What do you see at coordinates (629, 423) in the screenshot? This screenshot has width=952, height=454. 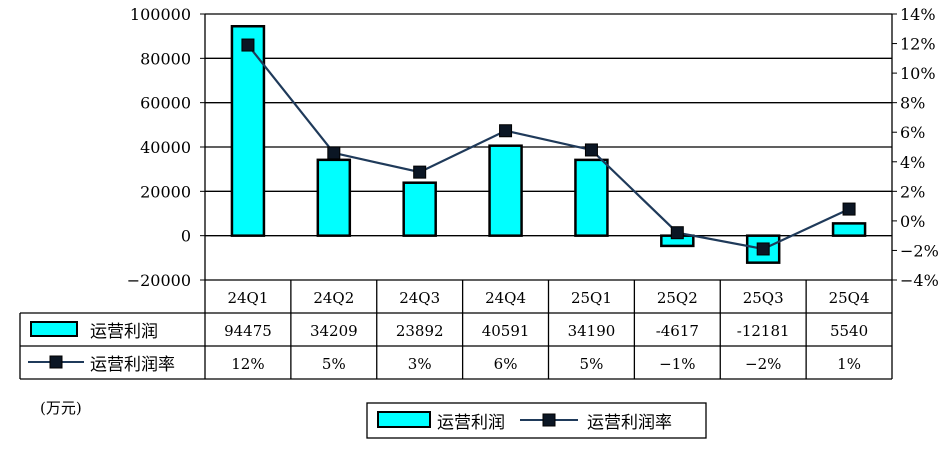 I see `legend-line-label: 运营利润率` at bounding box center [629, 423].